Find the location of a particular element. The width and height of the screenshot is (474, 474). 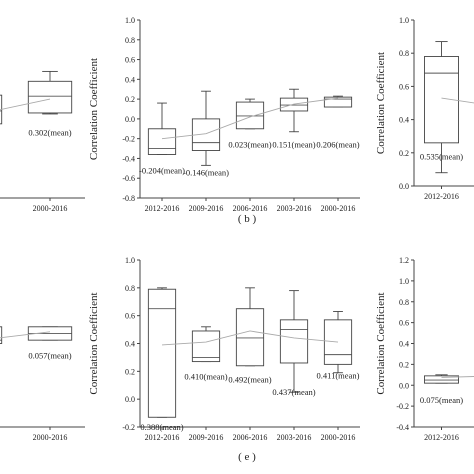

mean-annotation: 0.388(mean) is located at coordinates (161, 427).